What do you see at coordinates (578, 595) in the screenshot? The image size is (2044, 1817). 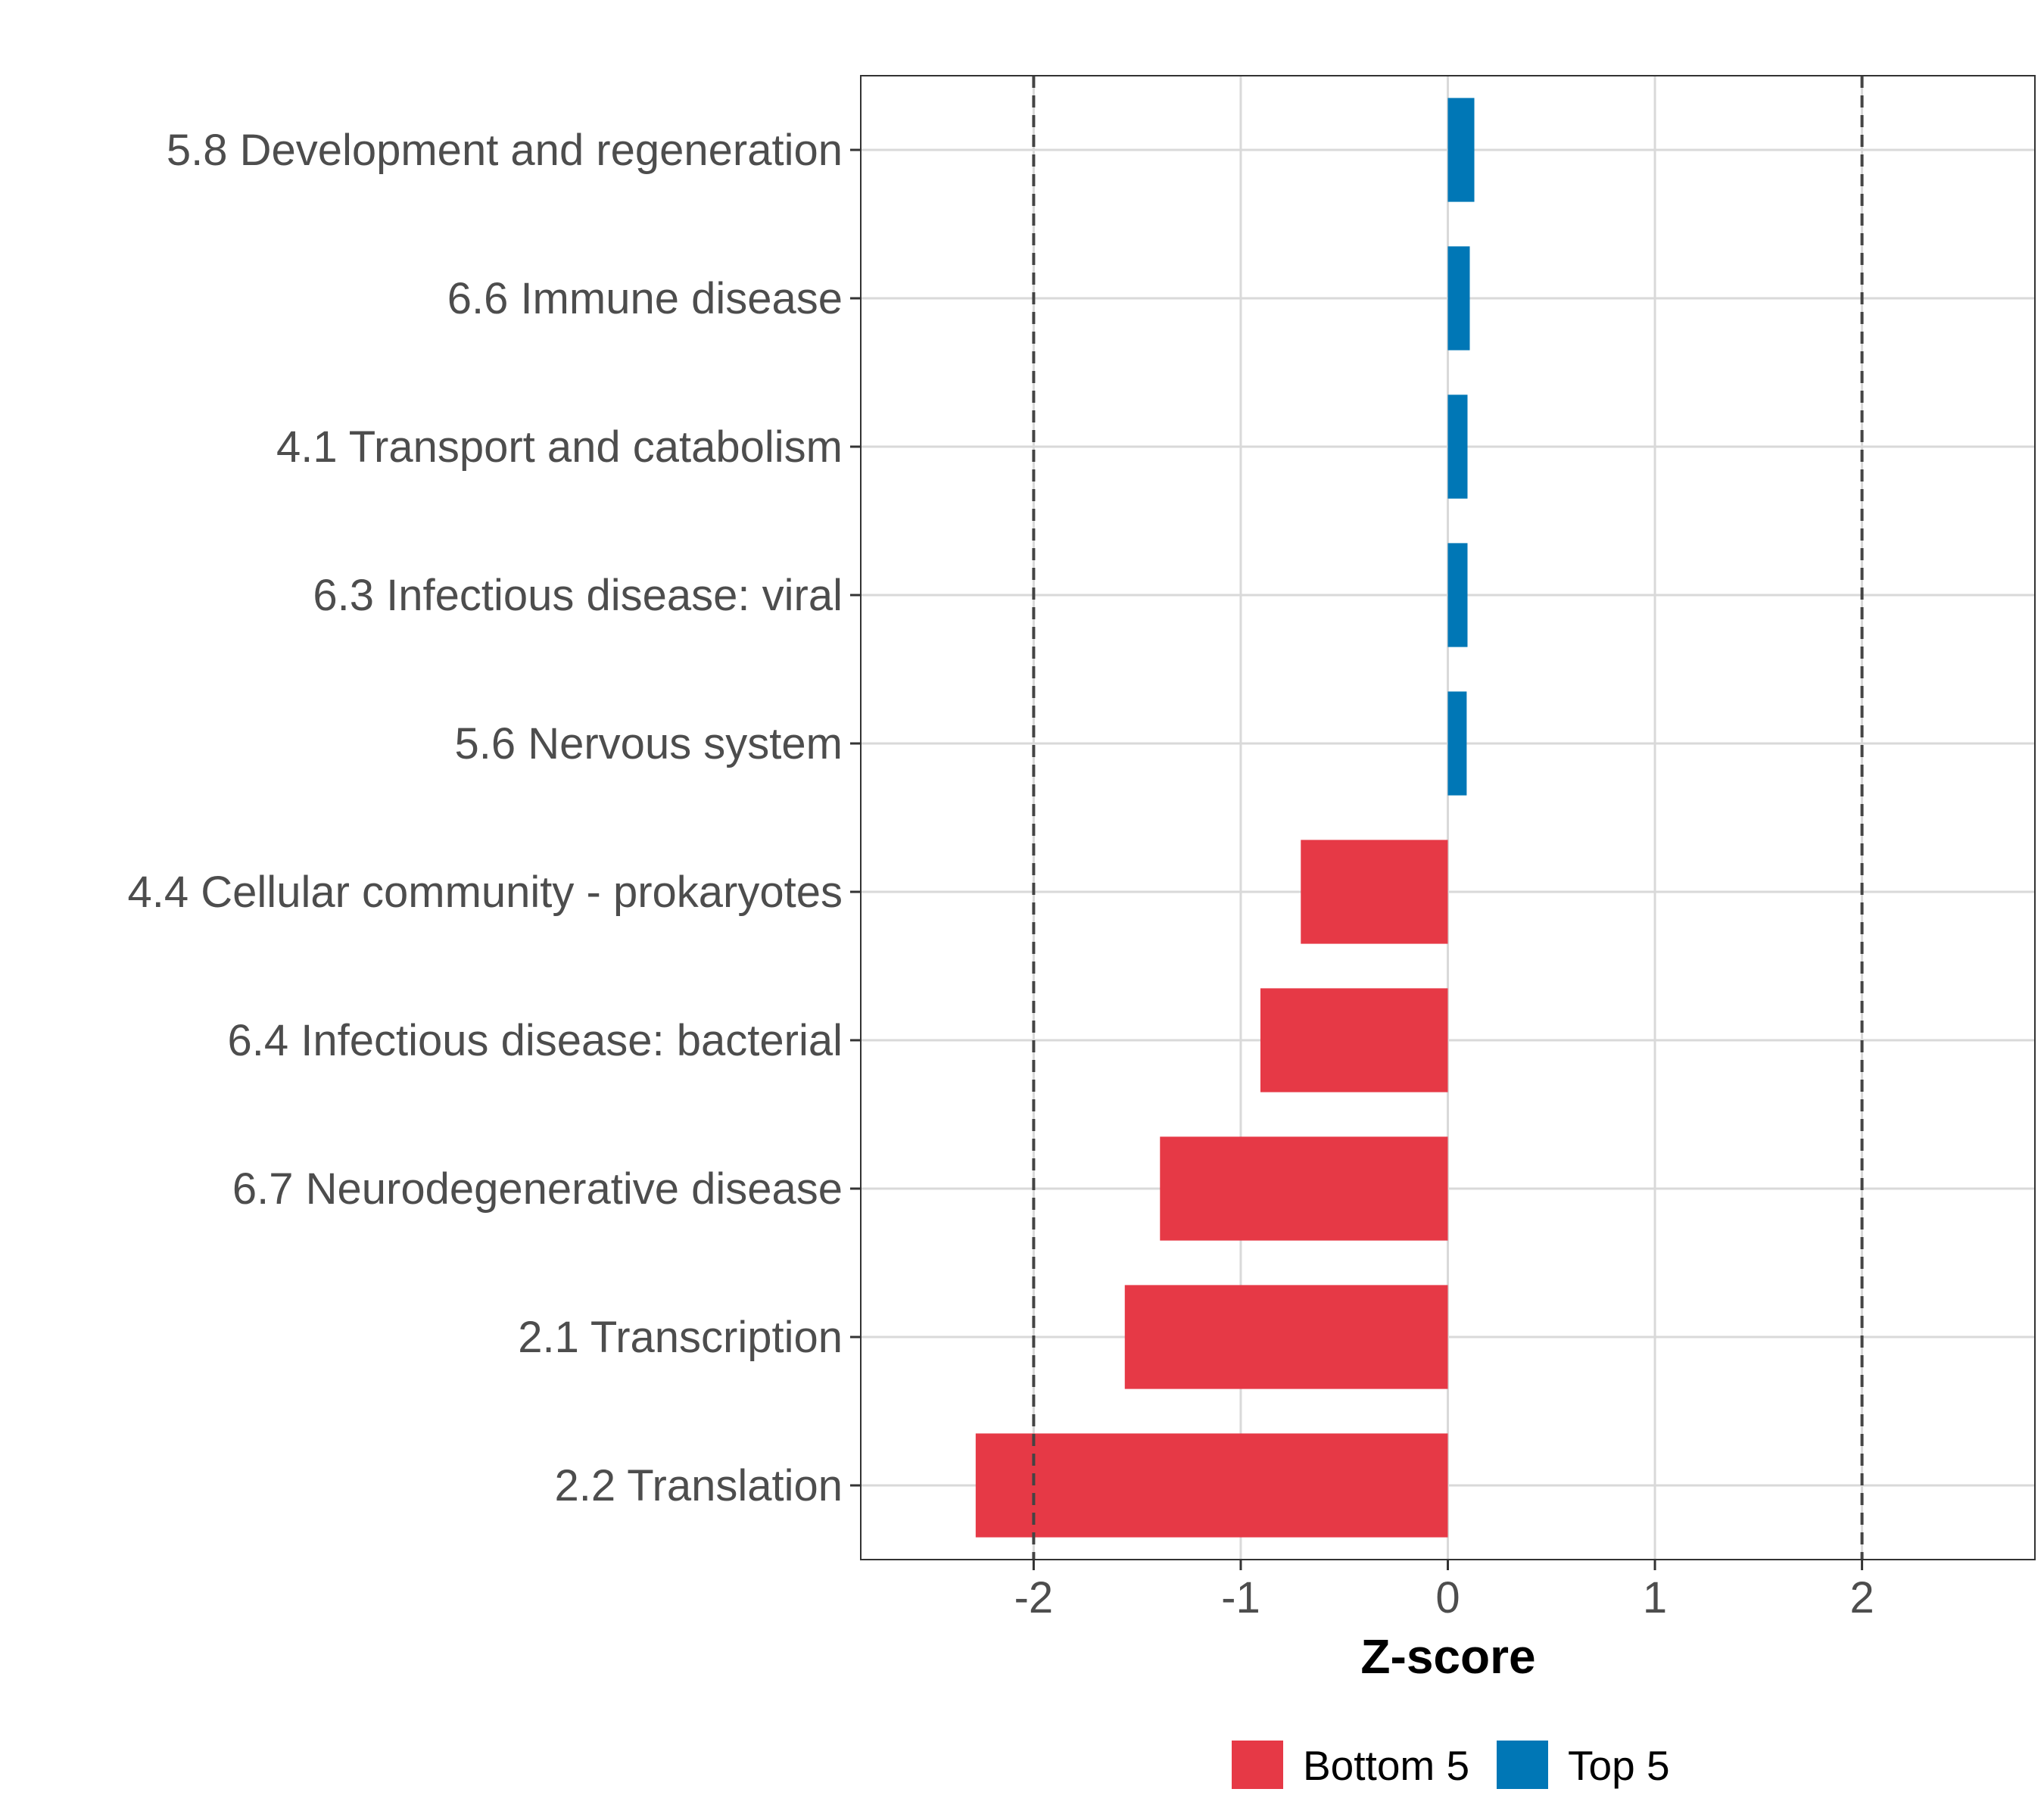 I see `y-tick-label: 6.3 Infectious disease: viral` at bounding box center [578, 595].